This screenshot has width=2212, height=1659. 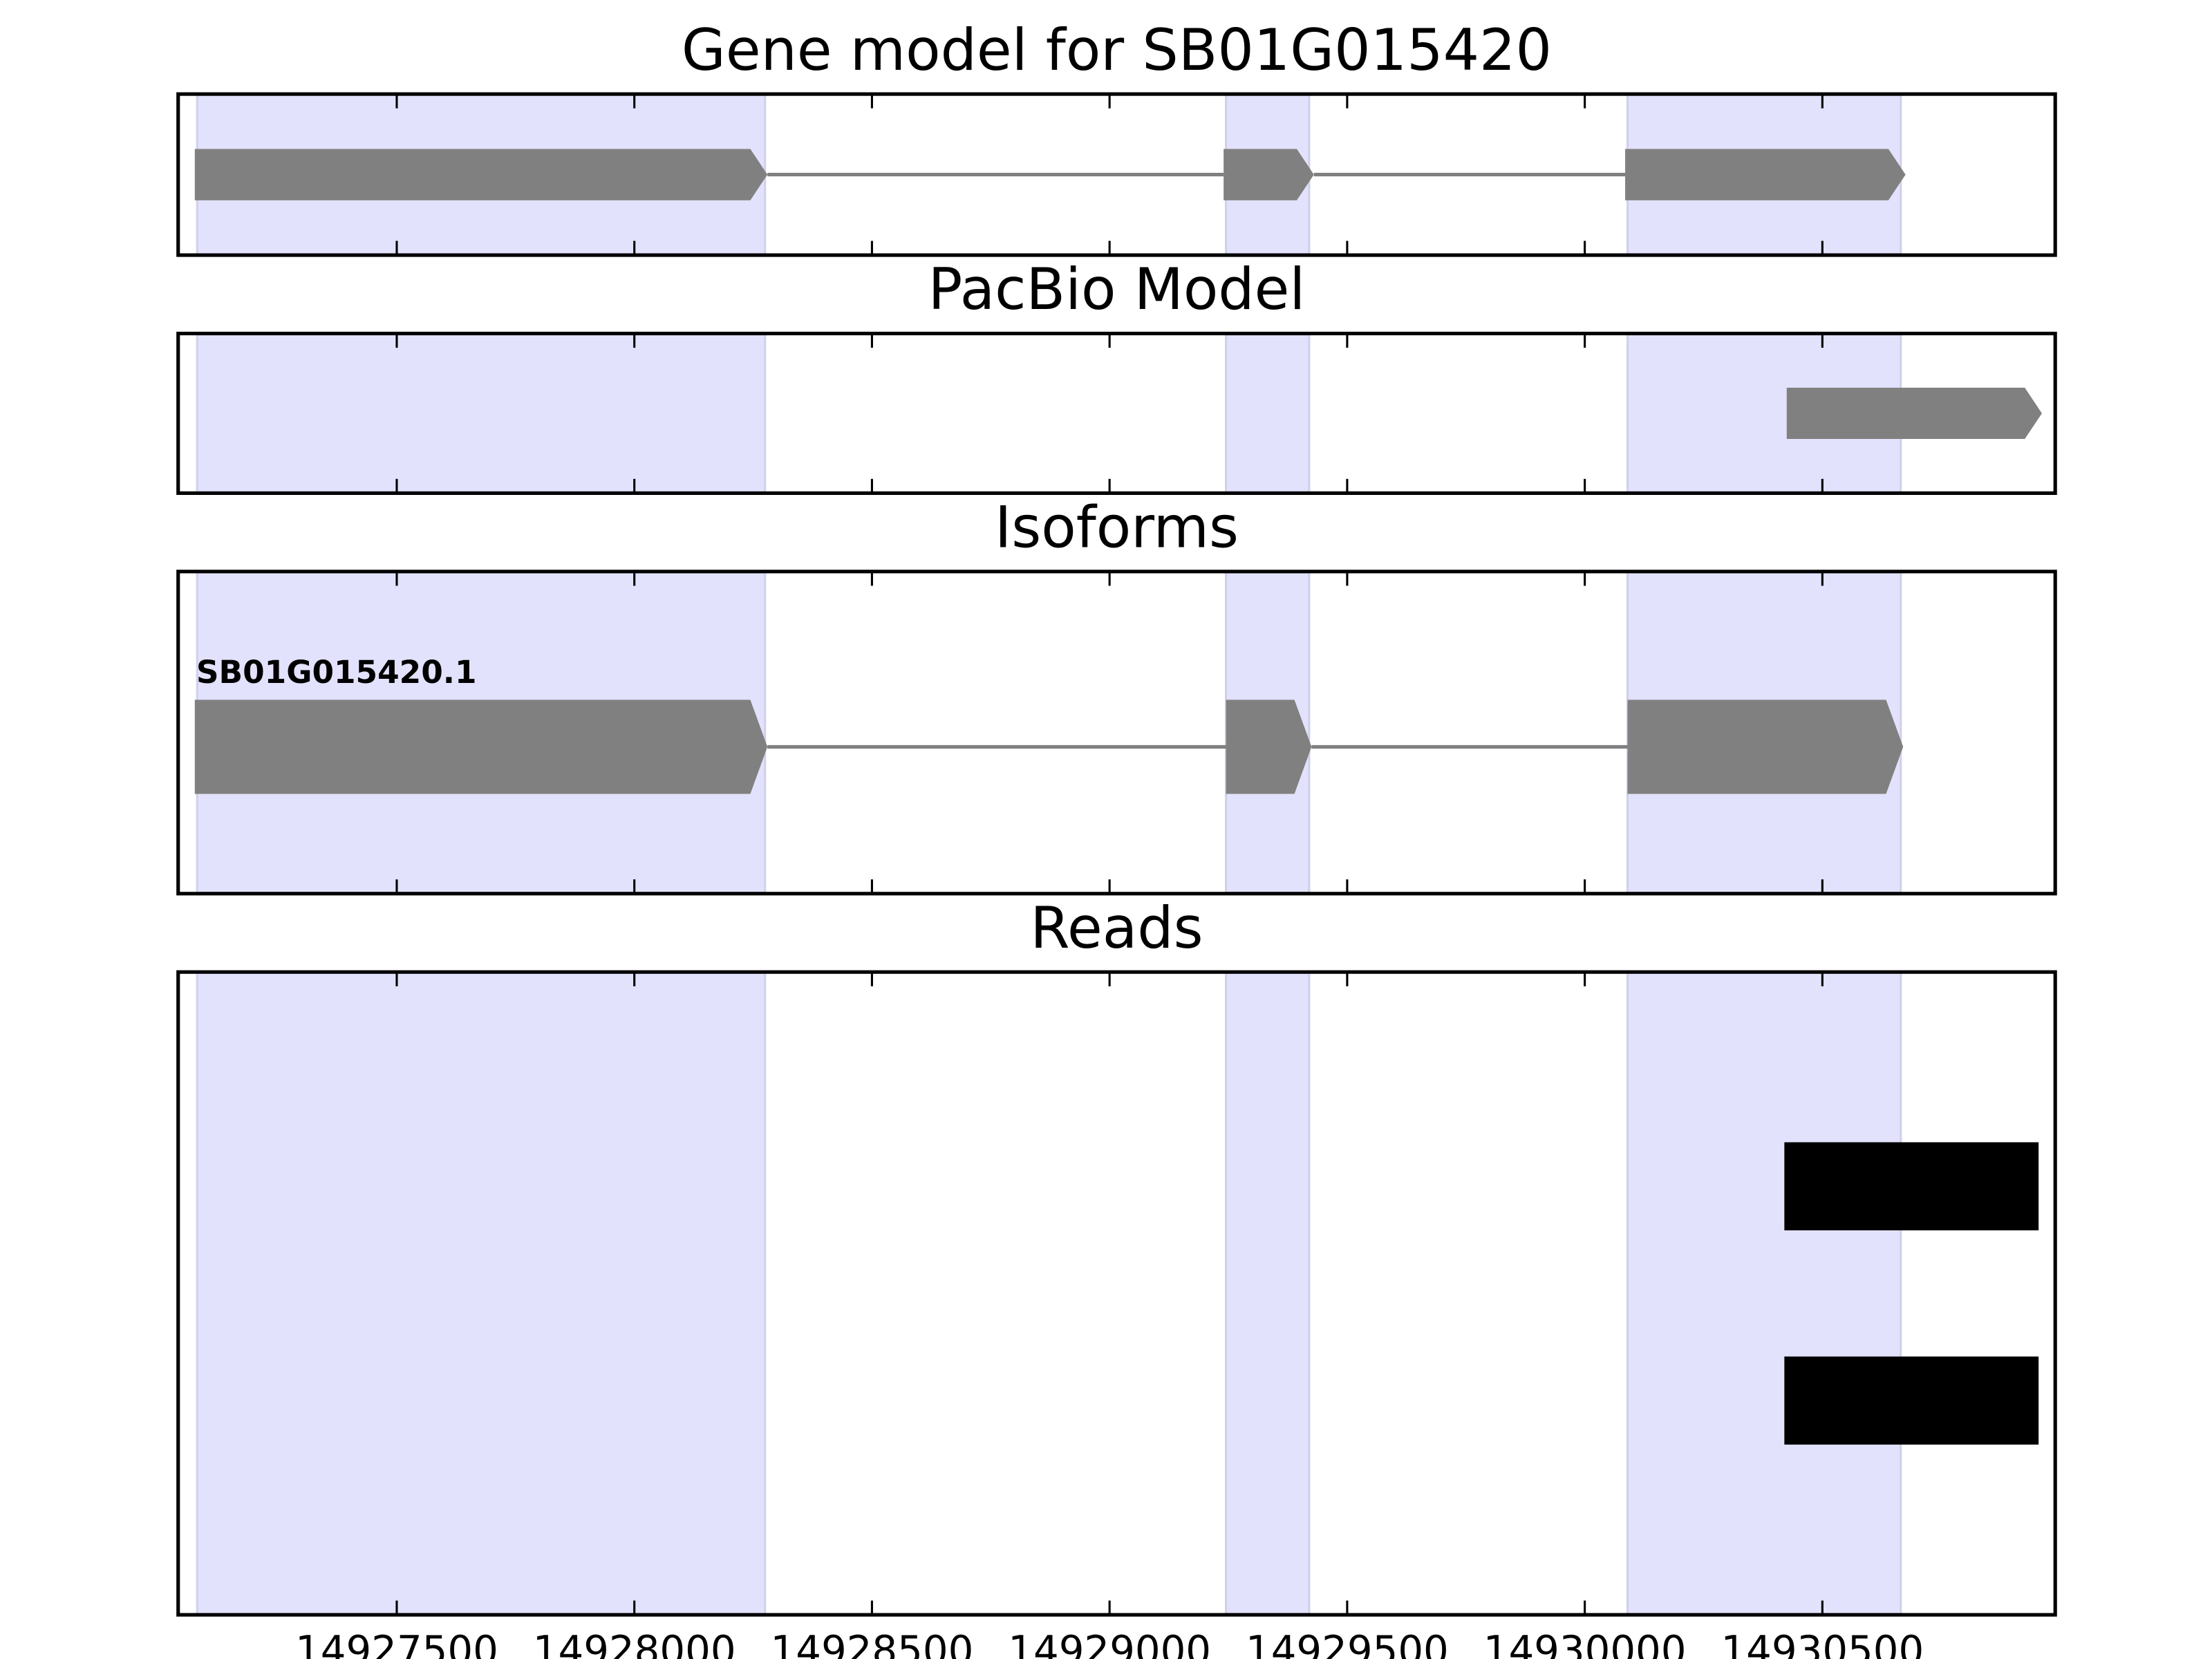 I want to click on panel-title: Gene model for SB01G015420, so click(x=1117, y=50).